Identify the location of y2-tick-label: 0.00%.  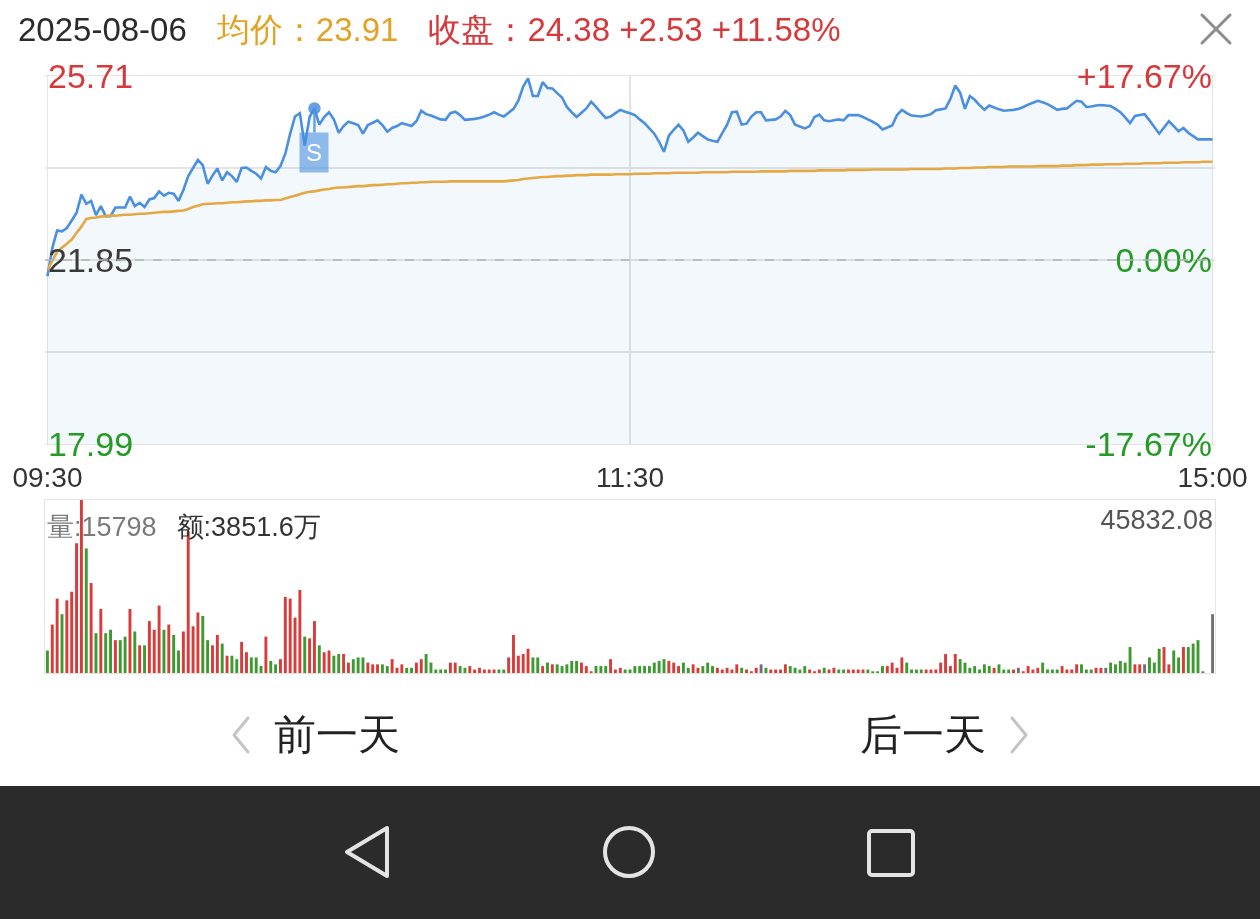
(1163, 259).